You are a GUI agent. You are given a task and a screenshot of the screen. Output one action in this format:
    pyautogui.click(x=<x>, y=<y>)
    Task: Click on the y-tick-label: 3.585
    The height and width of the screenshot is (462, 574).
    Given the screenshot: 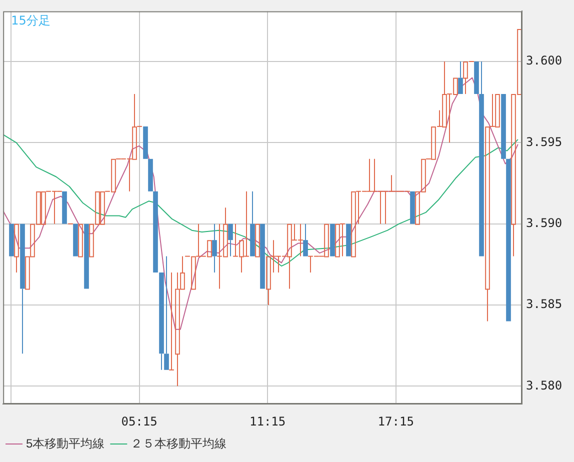 What is the action you would take?
    pyautogui.click(x=544, y=304)
    